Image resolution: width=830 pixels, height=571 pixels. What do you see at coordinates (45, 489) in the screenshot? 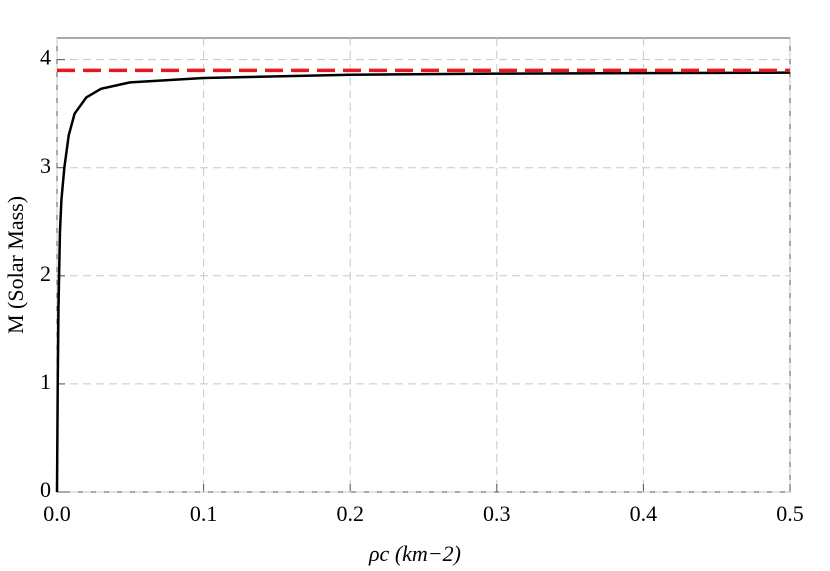
I see `y-tick-label: 0` at bounding box center [45, 489].